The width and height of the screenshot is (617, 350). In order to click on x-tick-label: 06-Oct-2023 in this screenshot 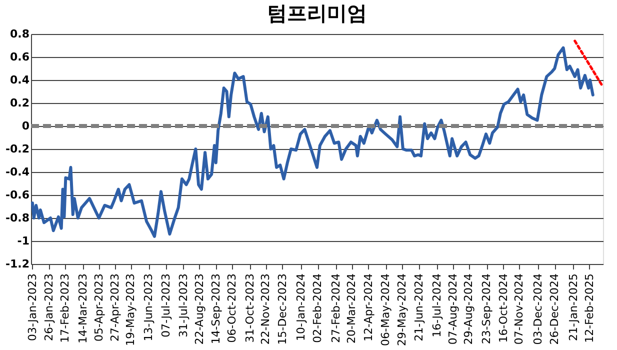, I will do `click(231, 308)`.